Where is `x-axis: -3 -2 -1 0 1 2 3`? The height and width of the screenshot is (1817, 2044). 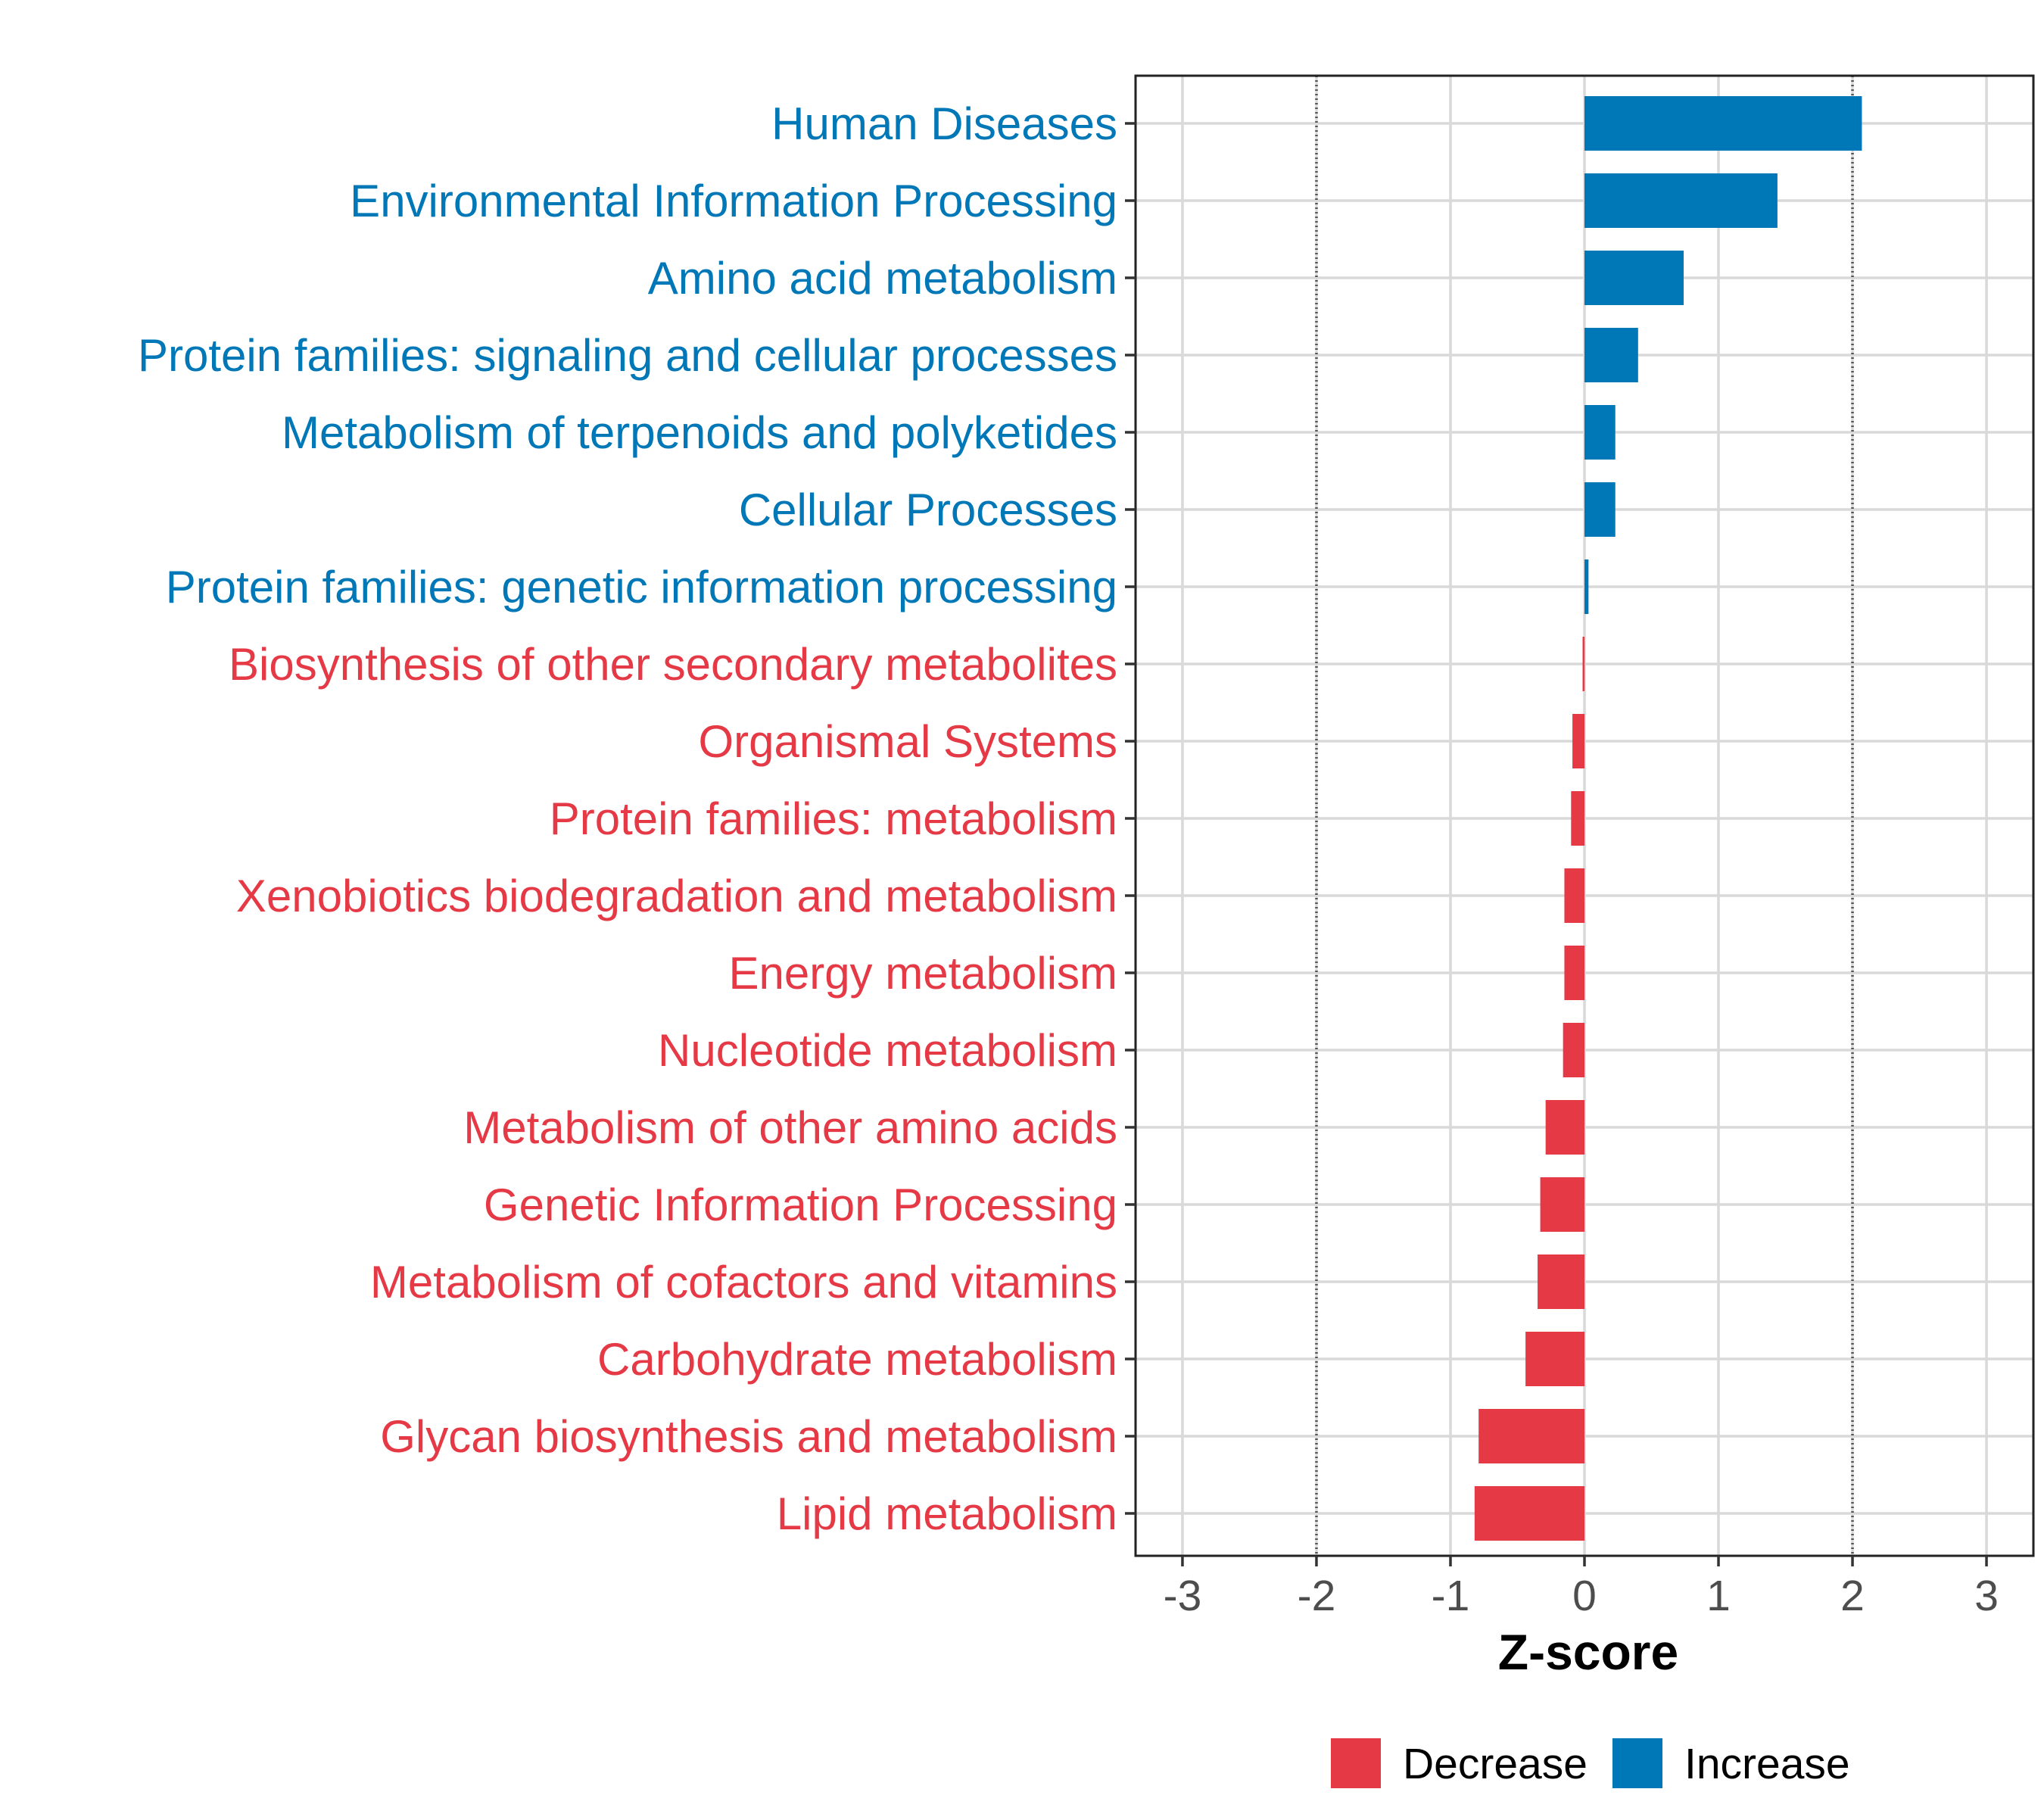 x-axis: -3 -2 -1 0 1 2 3 is located at coordinates (1581, 1588).